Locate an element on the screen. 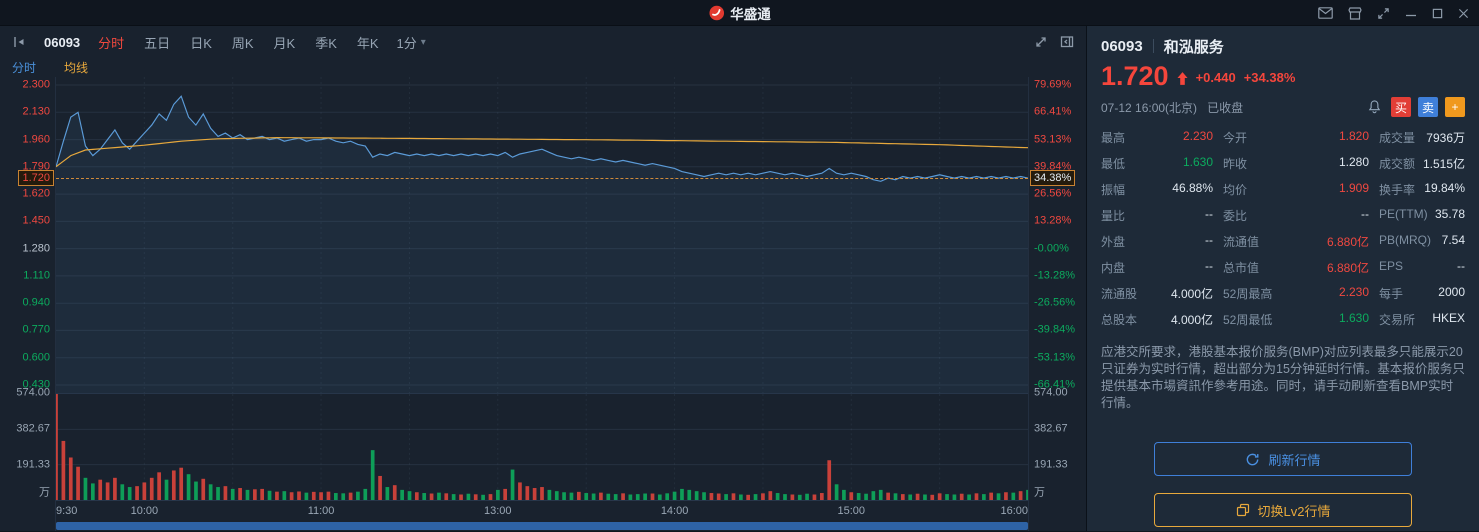  tab-year-k: 年K is located at coordinates (367, 43).